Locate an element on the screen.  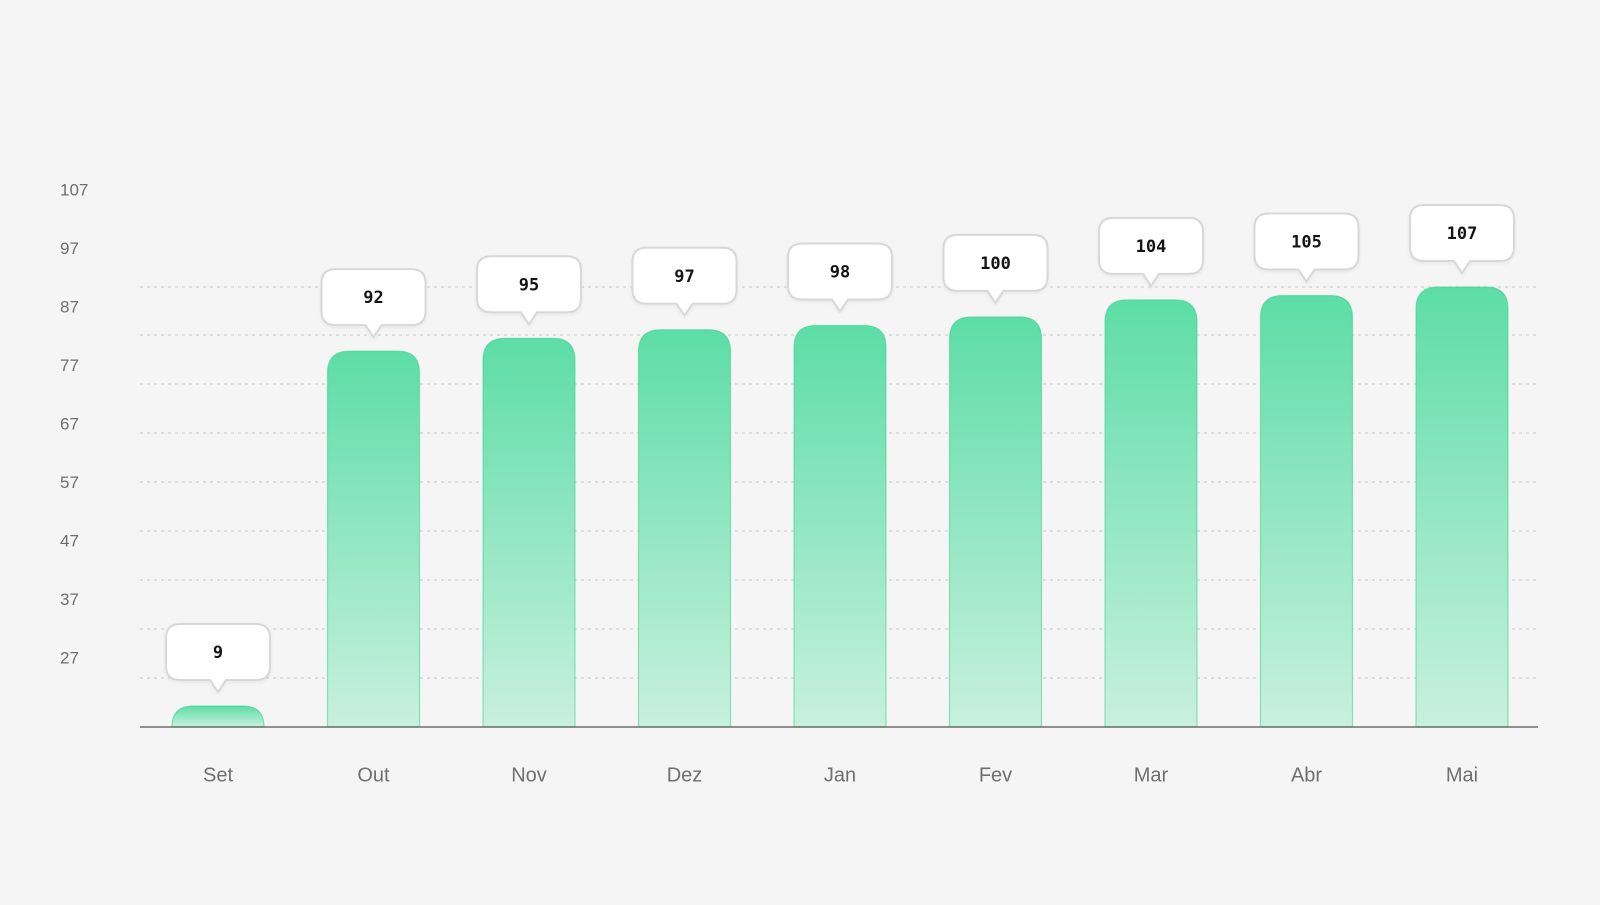
y-axis: 107 97 87 77 67 57 47 37 27 is located at coordinates (74, 423).